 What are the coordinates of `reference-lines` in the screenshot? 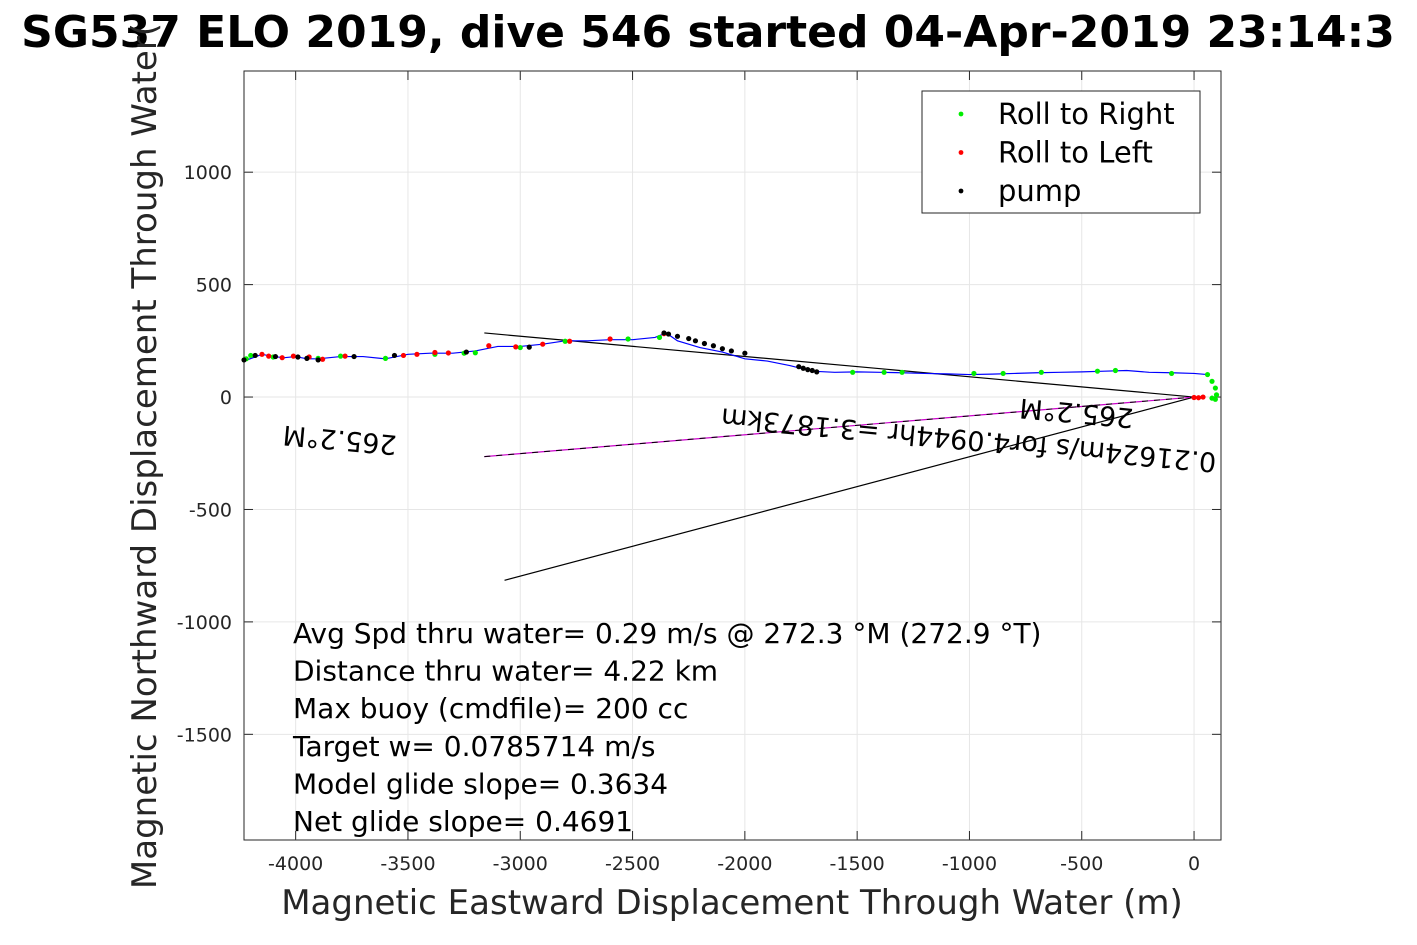 It's located at (839, 456).